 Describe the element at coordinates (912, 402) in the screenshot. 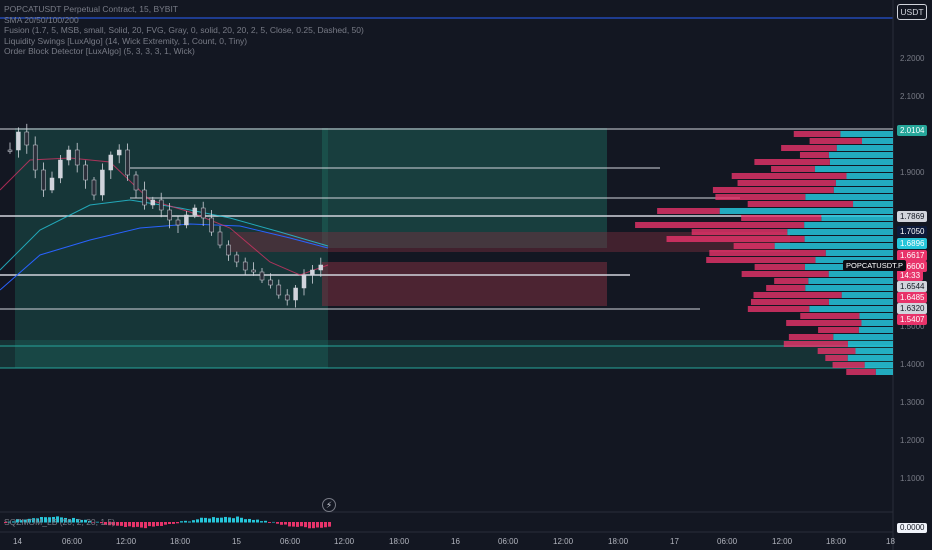

I see `price-tick: 1.3000` at that location.